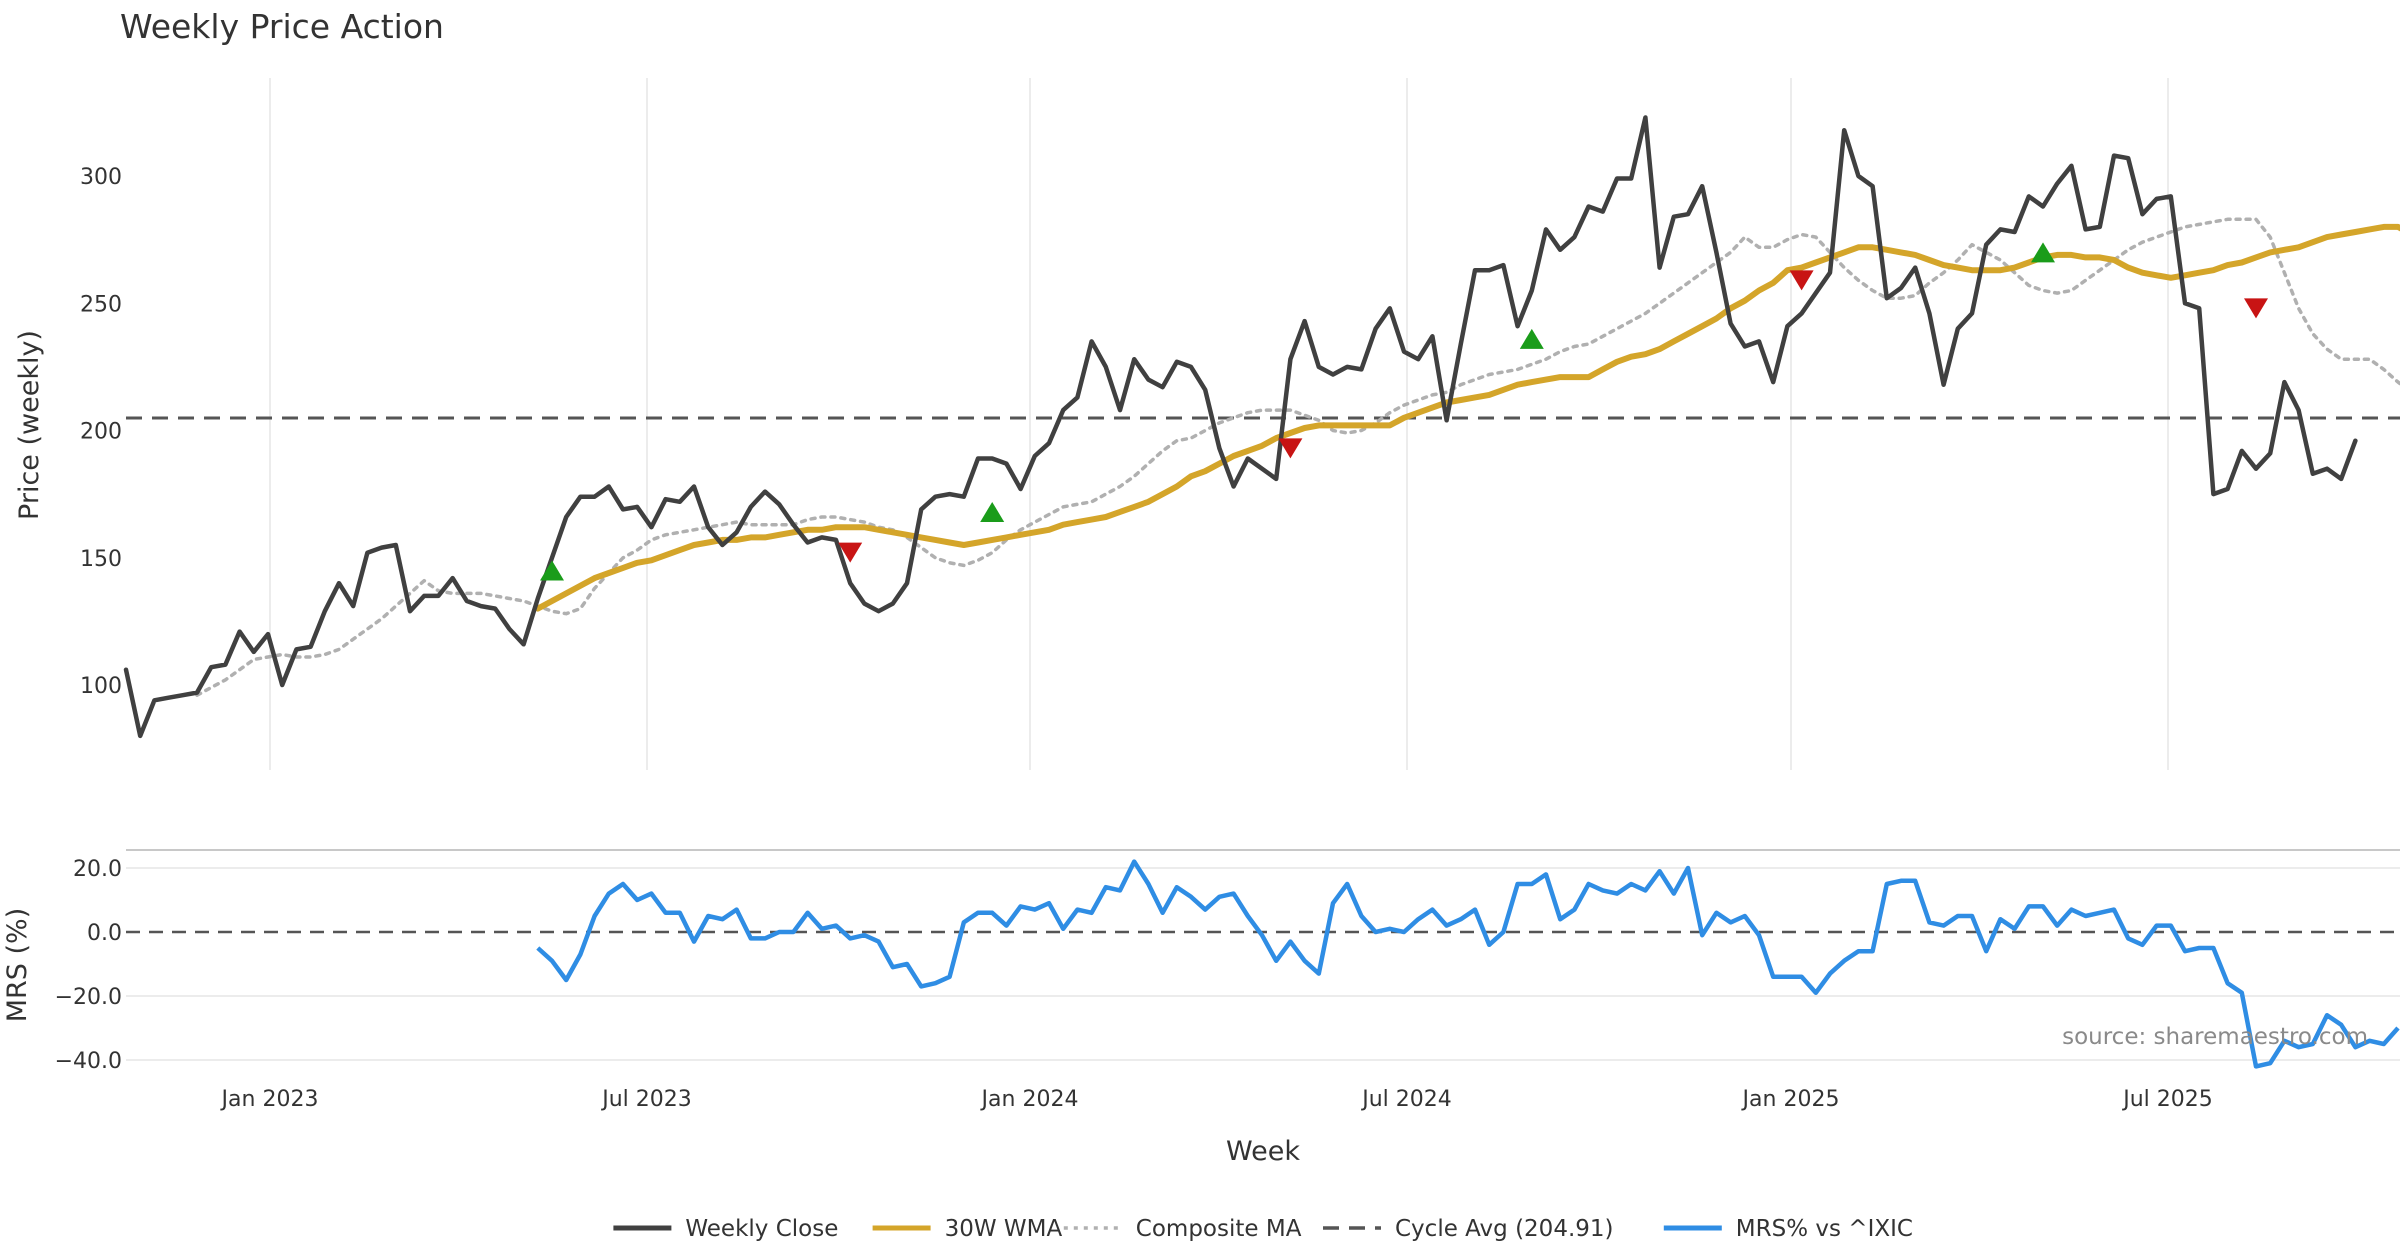  What do you see at coordinates (1504, 1229) in the screenshot?
I see `legend-label: Cycle Avg (204.91)` at bounding box center [1504, 1229].